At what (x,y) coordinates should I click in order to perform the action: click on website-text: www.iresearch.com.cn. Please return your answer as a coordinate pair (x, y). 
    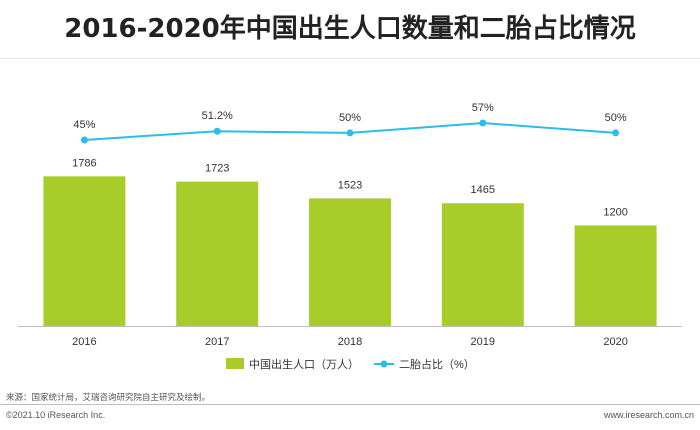
    Looking at the image, I should click on (648, 415).